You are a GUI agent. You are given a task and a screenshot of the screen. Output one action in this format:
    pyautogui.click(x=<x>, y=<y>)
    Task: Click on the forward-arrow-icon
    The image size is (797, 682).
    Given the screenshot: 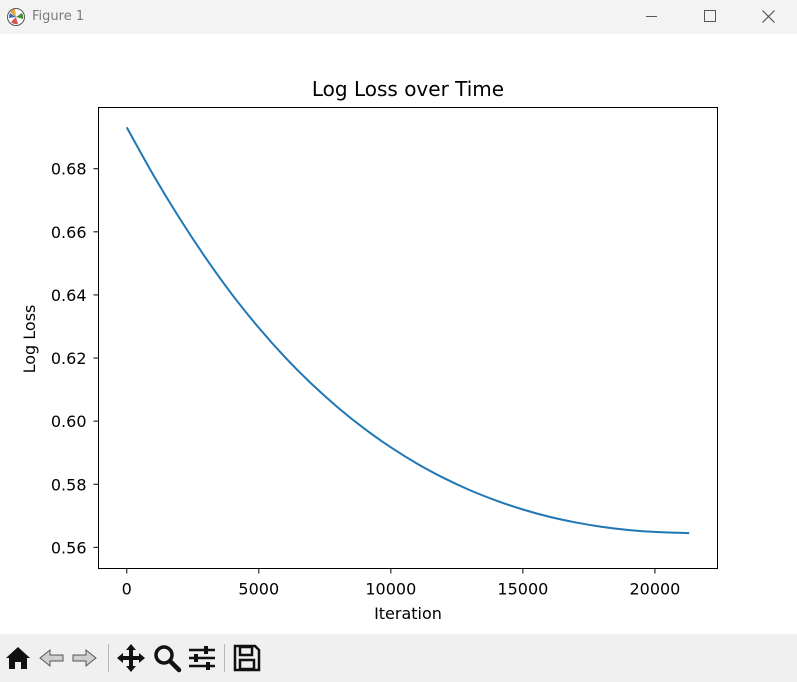 What is the action you would take?
    pyautogui.click(x=84, y=658)
    